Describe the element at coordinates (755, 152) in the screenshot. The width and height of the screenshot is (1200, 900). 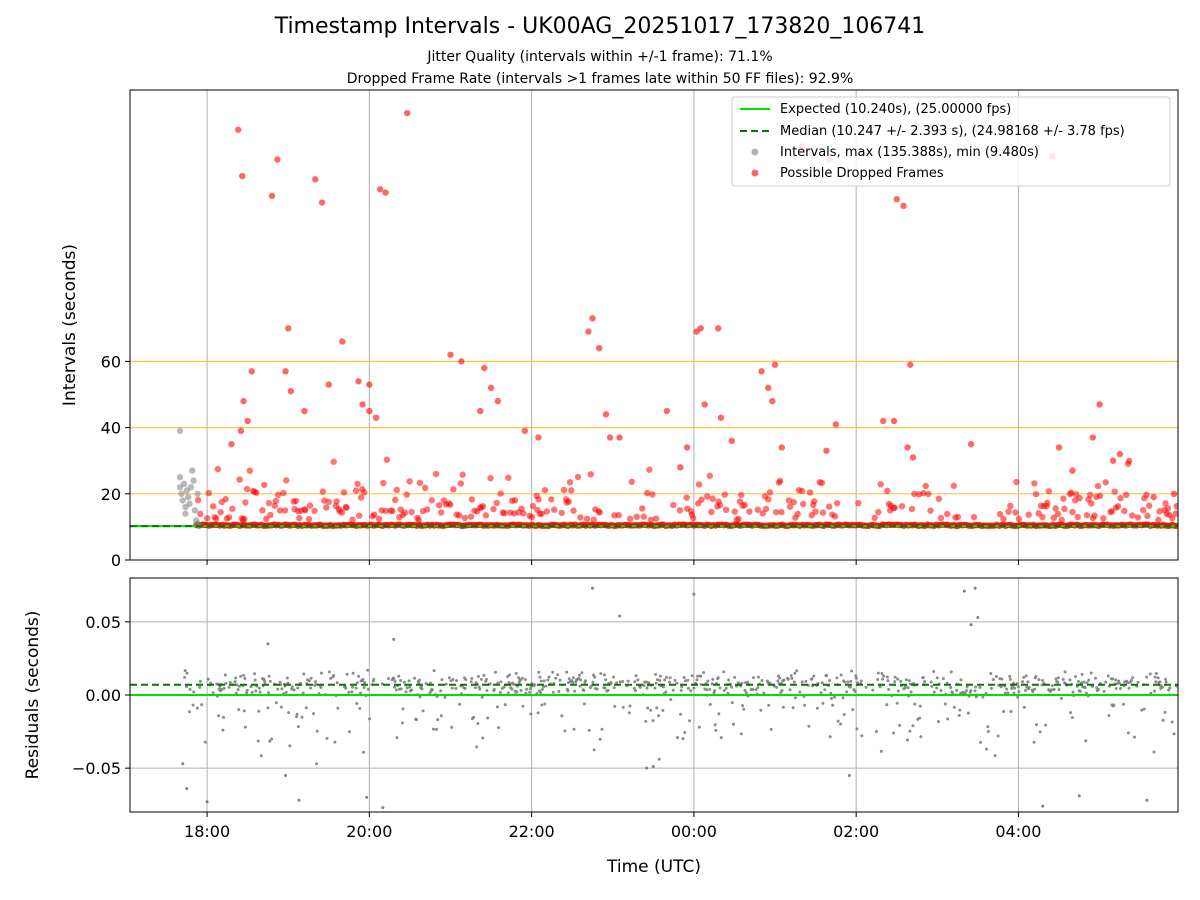
I see `legend-intervals-swatch` at that location.